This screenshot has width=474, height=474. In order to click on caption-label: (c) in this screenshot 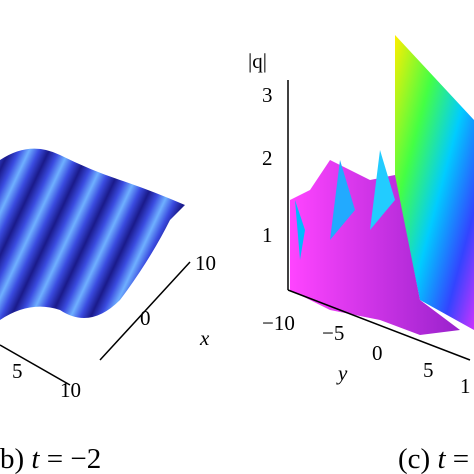, I will do `click(414, 458)`.